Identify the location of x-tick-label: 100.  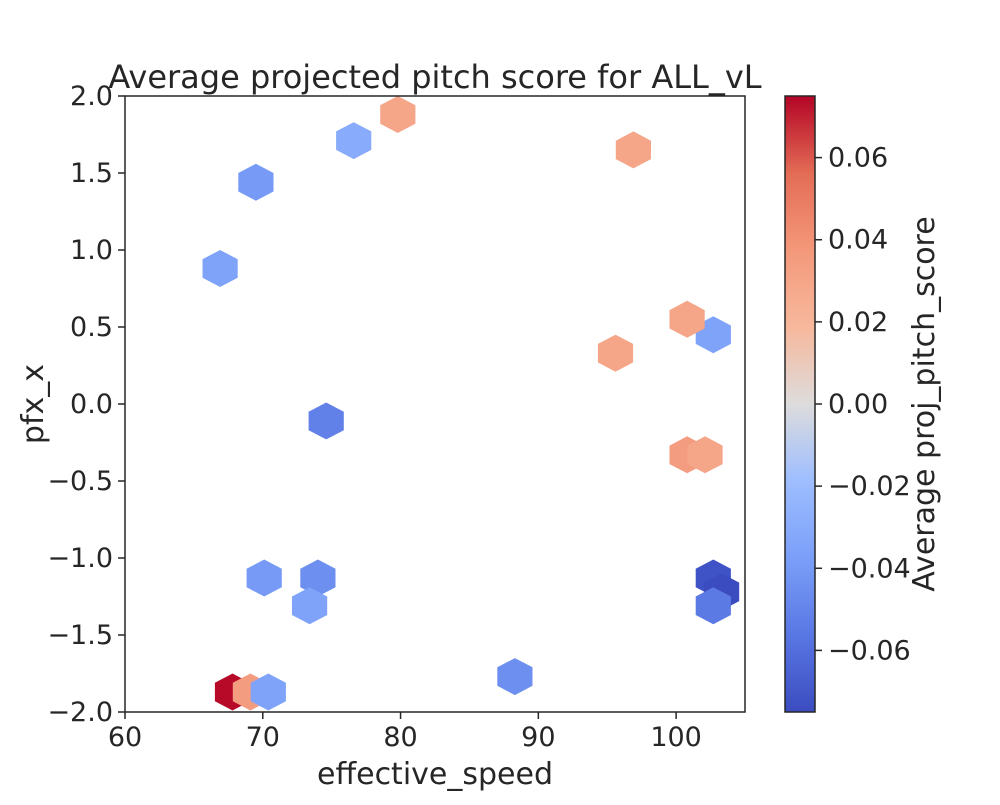
(676, 737).